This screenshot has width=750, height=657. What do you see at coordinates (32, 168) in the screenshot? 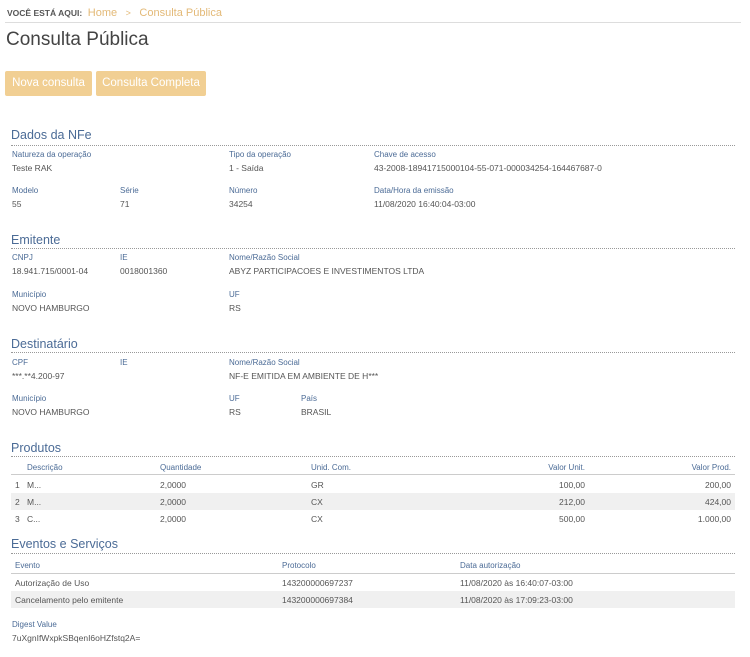
I see `field-value: Teste RAK` at bounding box center [32, 168].